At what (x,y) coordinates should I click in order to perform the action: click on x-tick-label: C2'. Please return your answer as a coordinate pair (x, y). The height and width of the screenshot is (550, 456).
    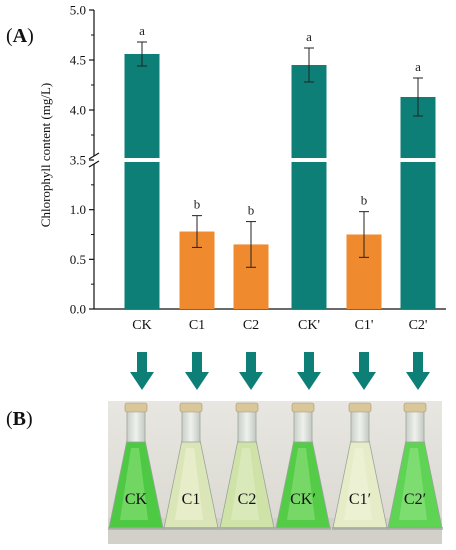
    Looking at the image, I should click on (418, 325).